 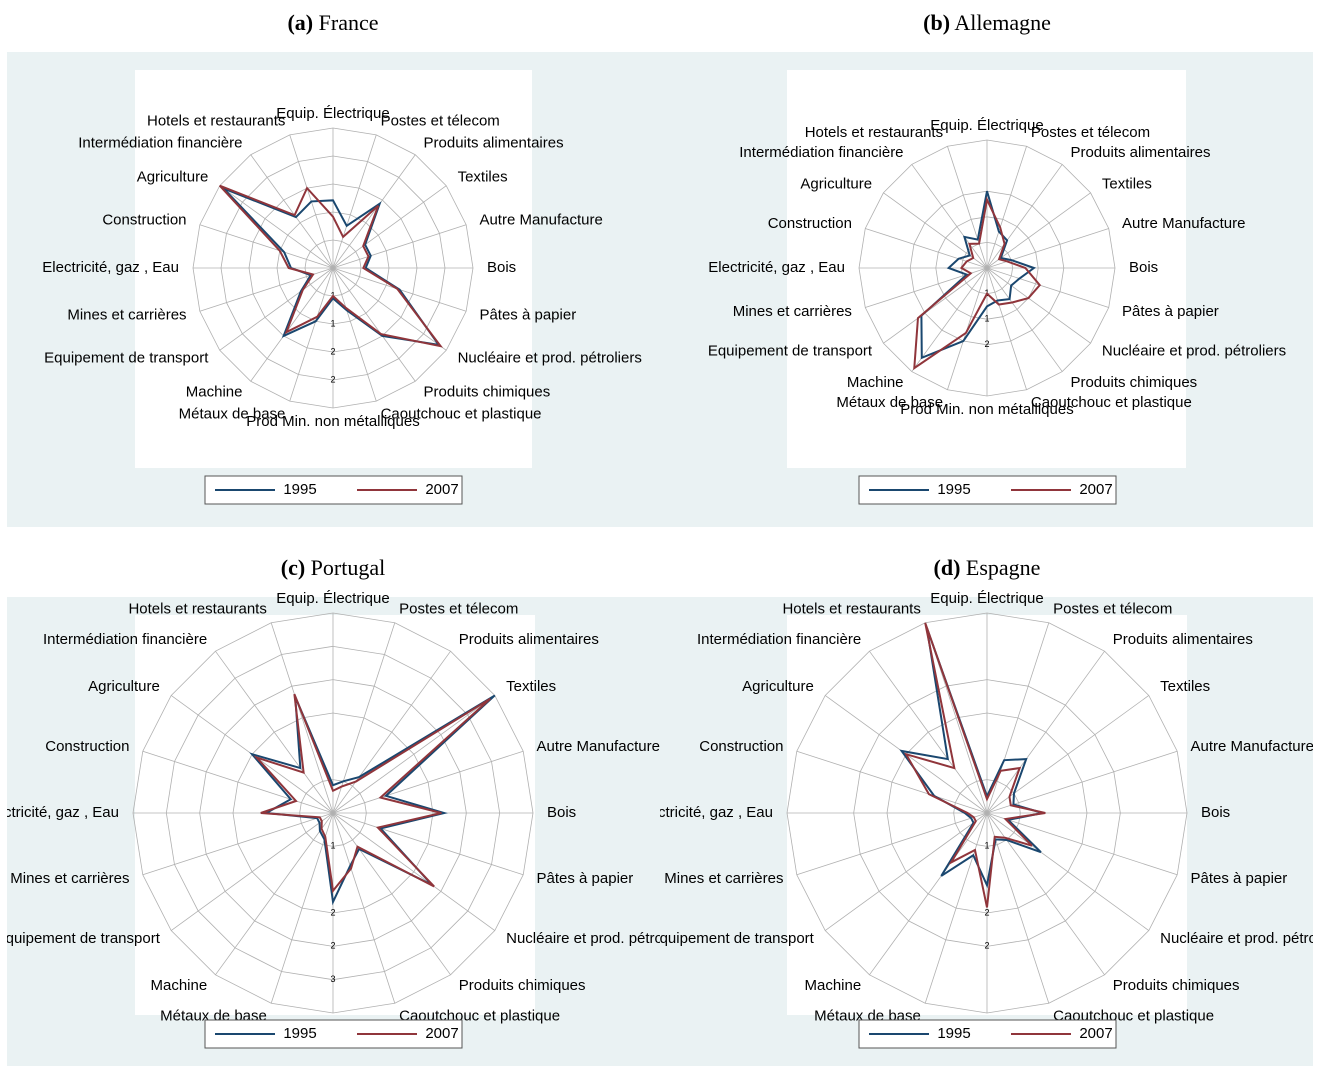 What do you see at coordinates (987, 567) in the screenshot?
I see `chart-title: (d) Espagne` at bounding box center [987, 567].